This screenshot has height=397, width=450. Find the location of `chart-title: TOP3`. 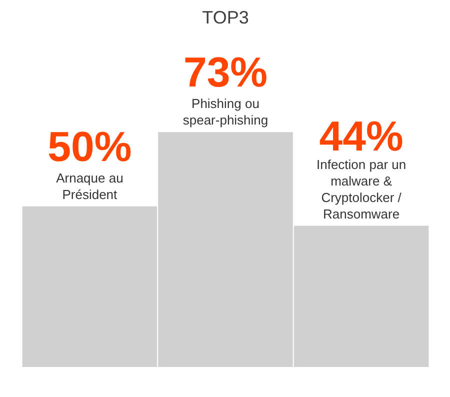

chart-title: TOP3 is located at coordinates (225, 18).